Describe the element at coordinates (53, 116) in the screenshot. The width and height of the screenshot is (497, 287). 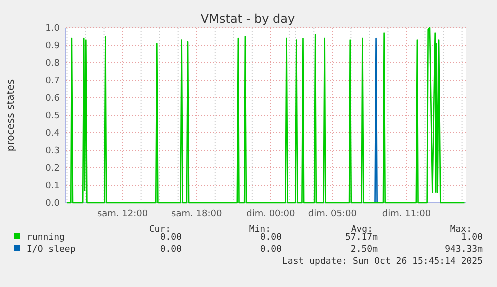
I see `y-tick-label: 0.5` at that location.